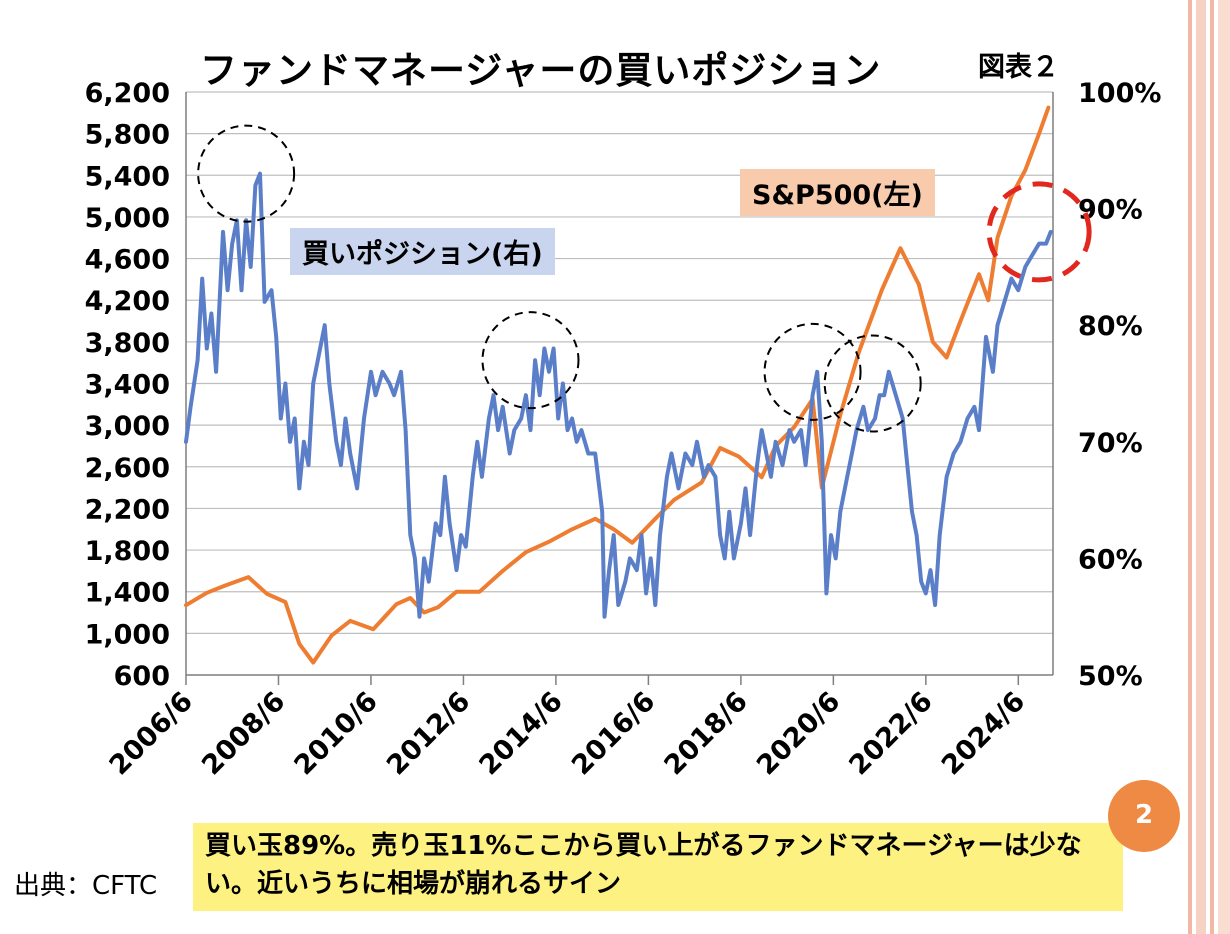 This screenshot has height=934, width=1230. What do you see at coordinates (127, 509) in the screenshot?
I see `left-axis-tick-label: 2,200` at bounding box center [127, 509].